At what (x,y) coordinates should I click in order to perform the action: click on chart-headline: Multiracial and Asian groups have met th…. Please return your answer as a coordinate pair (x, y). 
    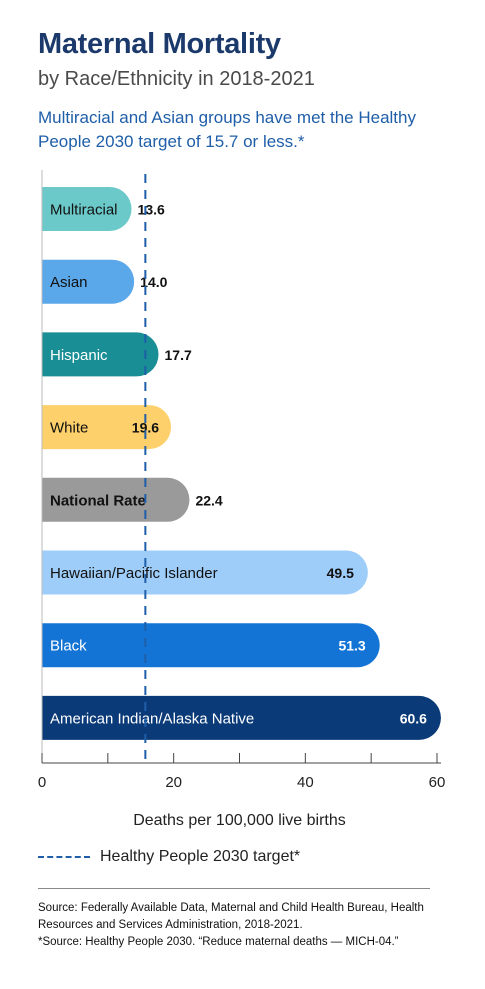
    Looking at the image, I should click on (227, 129).